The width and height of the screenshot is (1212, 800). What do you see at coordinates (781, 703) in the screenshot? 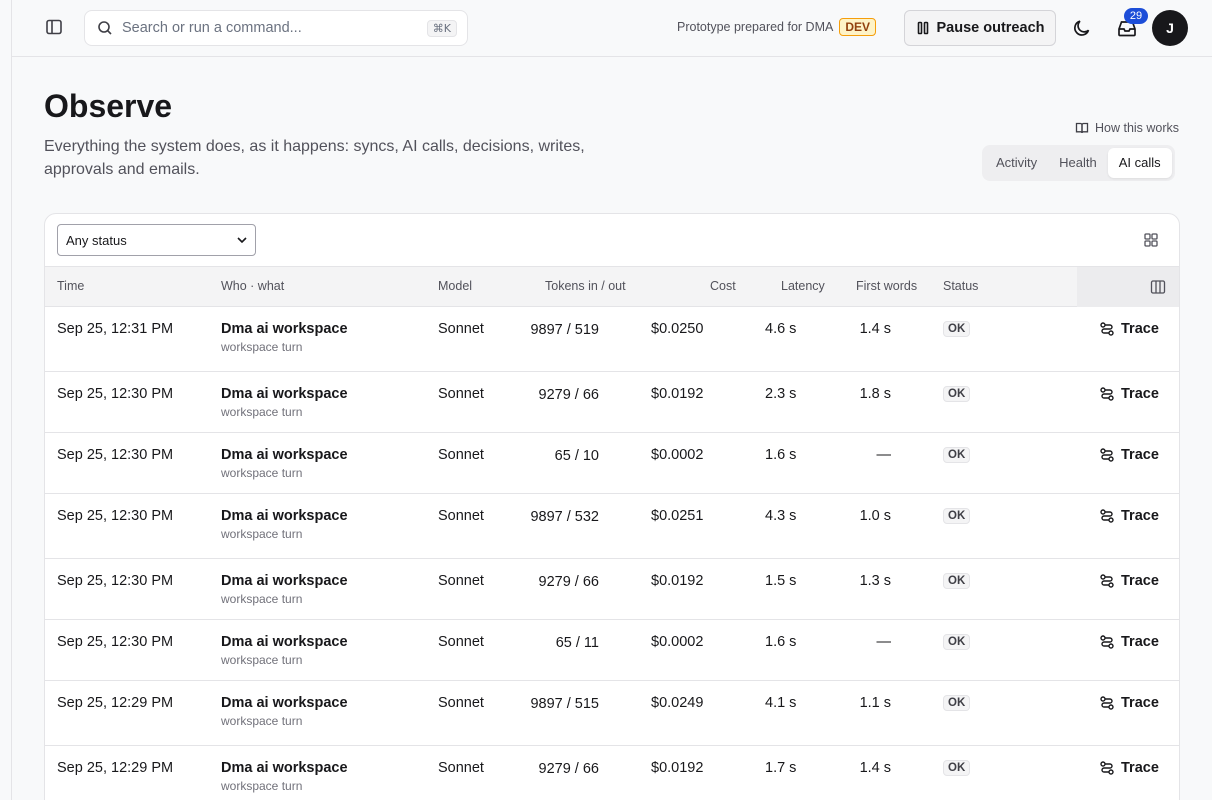
I see `row-latency: 4.1 s` at bounding box center [781, 703].